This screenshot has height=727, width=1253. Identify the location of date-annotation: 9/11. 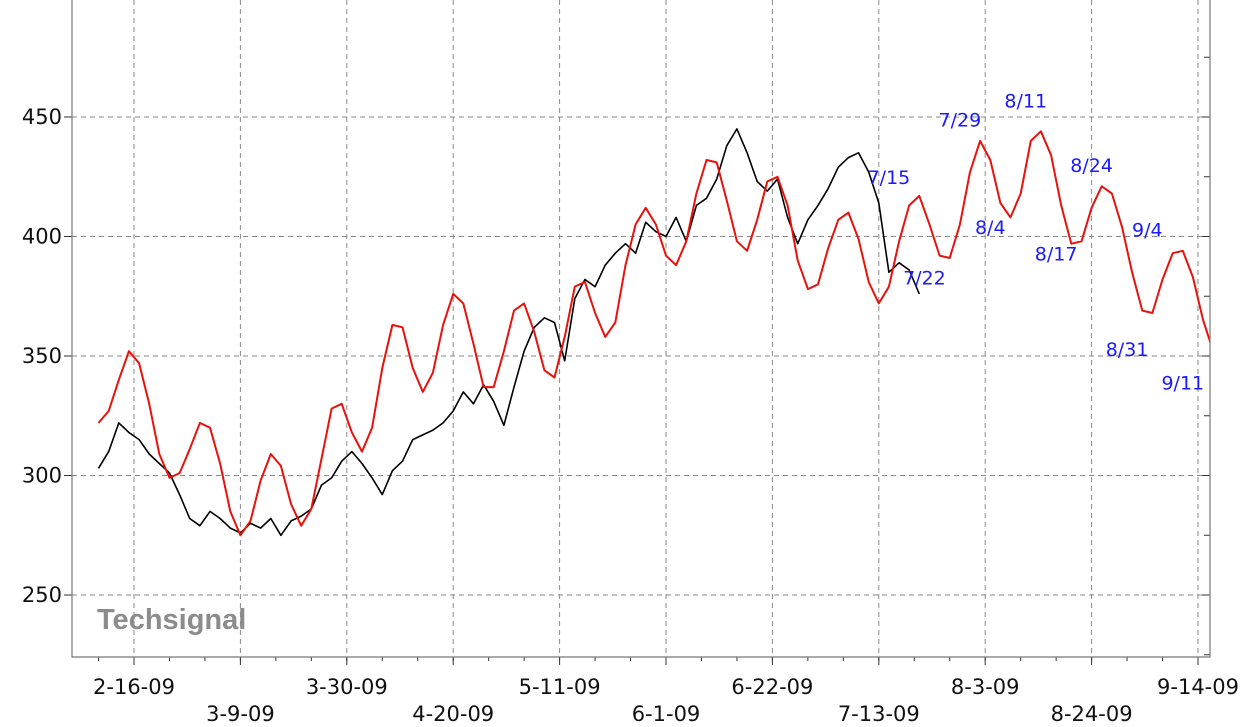
(1182, 383).